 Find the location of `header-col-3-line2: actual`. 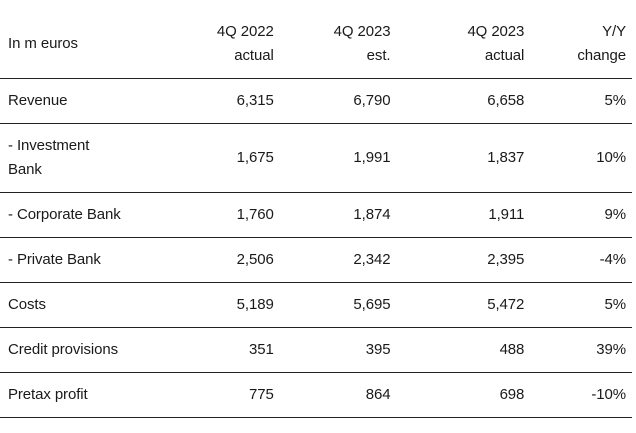

header-col-3-line2: actual is located at coordinates (504, 55).